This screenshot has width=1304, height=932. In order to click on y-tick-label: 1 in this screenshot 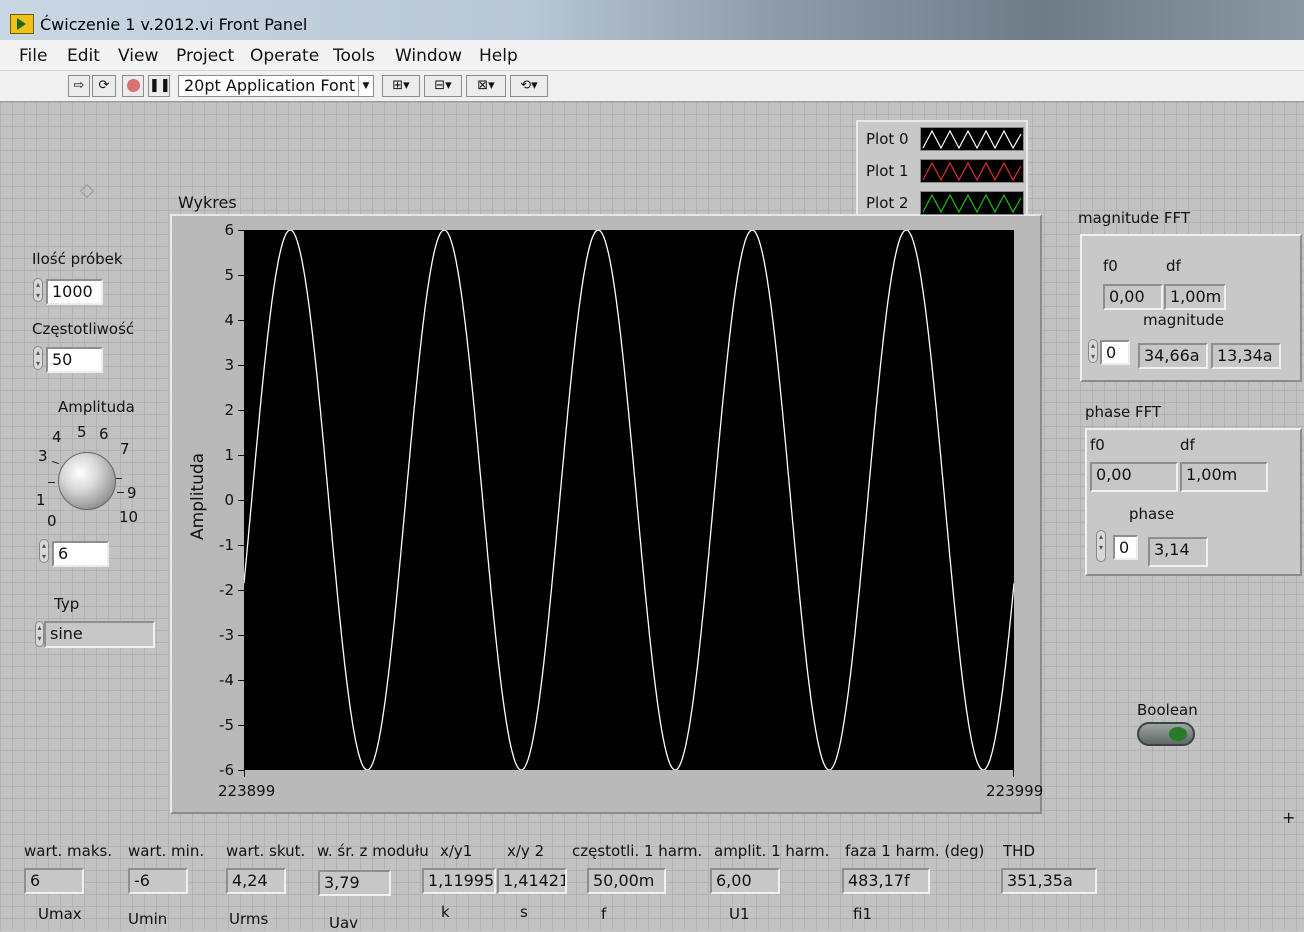, I will do `click(229, 455)`.